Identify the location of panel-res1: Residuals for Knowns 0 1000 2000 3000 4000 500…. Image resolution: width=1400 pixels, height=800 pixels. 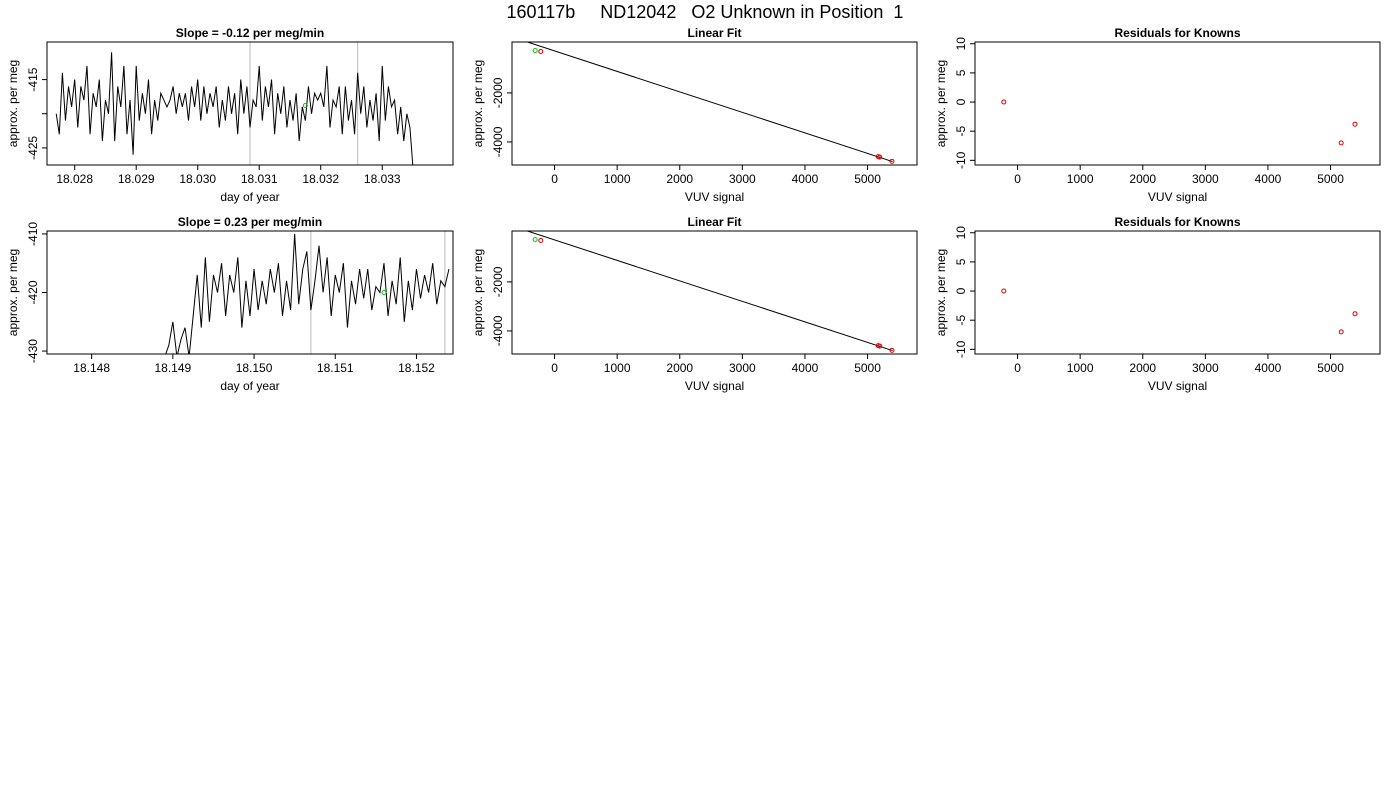
(1157, 115).